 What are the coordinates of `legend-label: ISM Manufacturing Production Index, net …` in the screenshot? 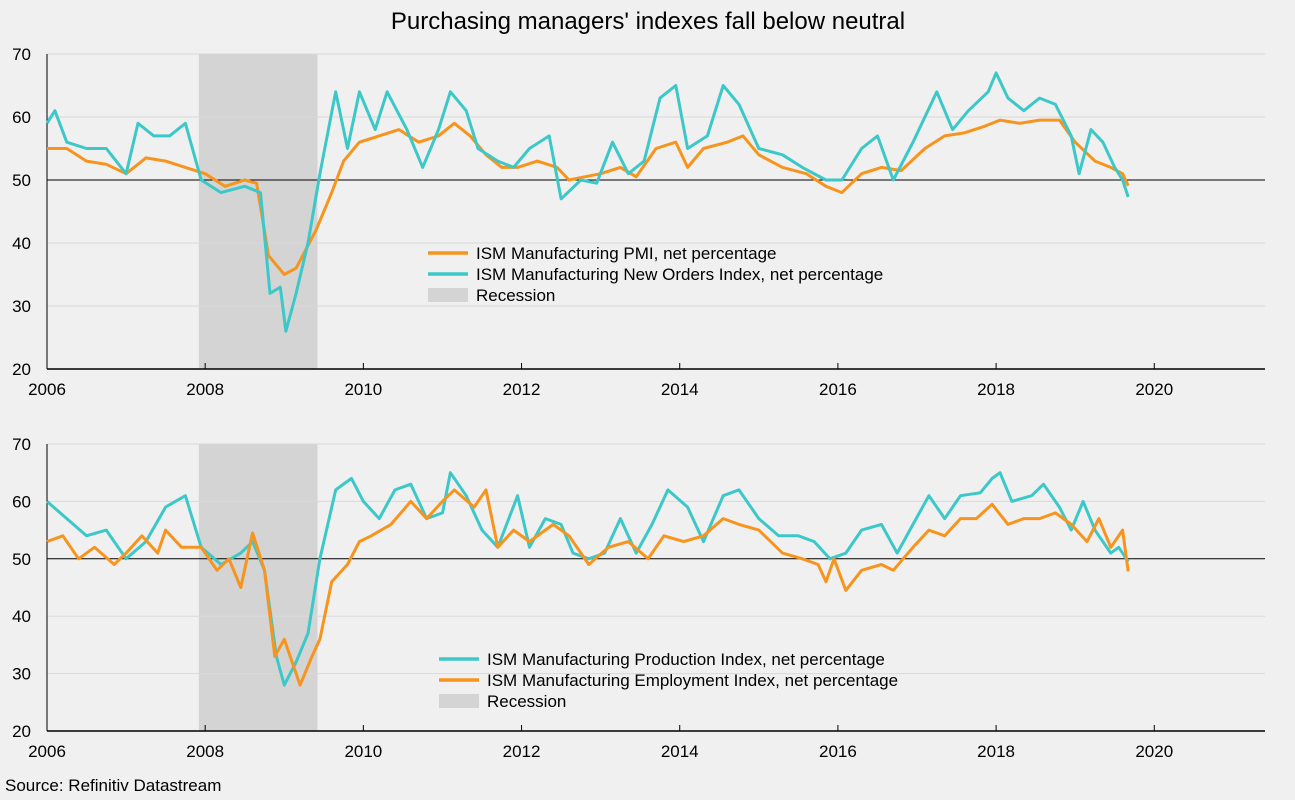 It's located at (686, 659).